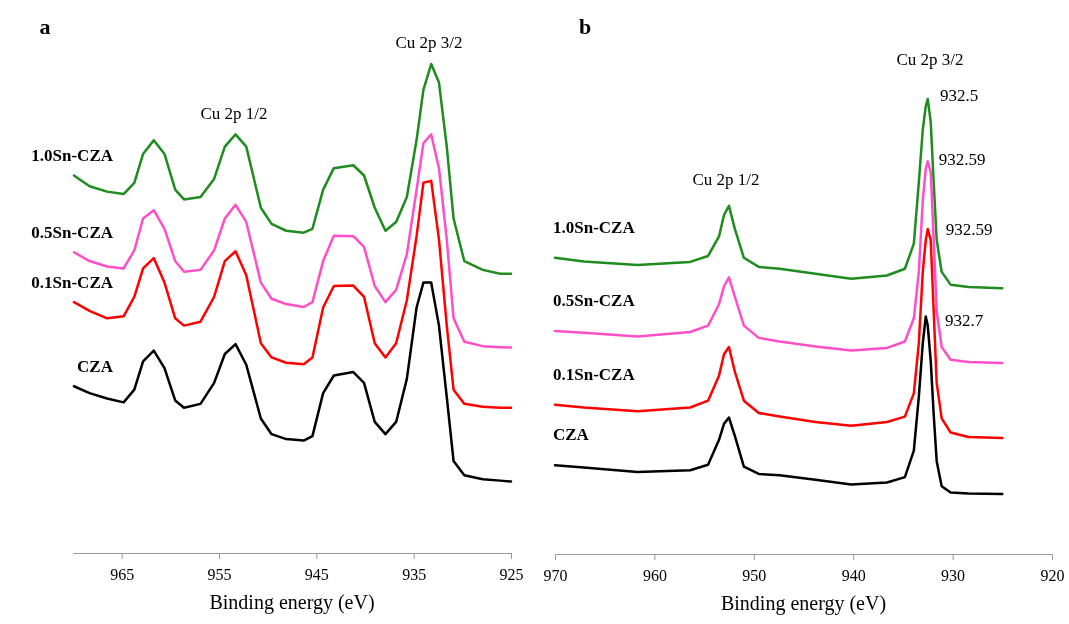 The width and height of the screenshot is (1069, 624). Describe the element at coordinates (511, 574) in the screenshot. I see `x-tick-label: 925` at that location.